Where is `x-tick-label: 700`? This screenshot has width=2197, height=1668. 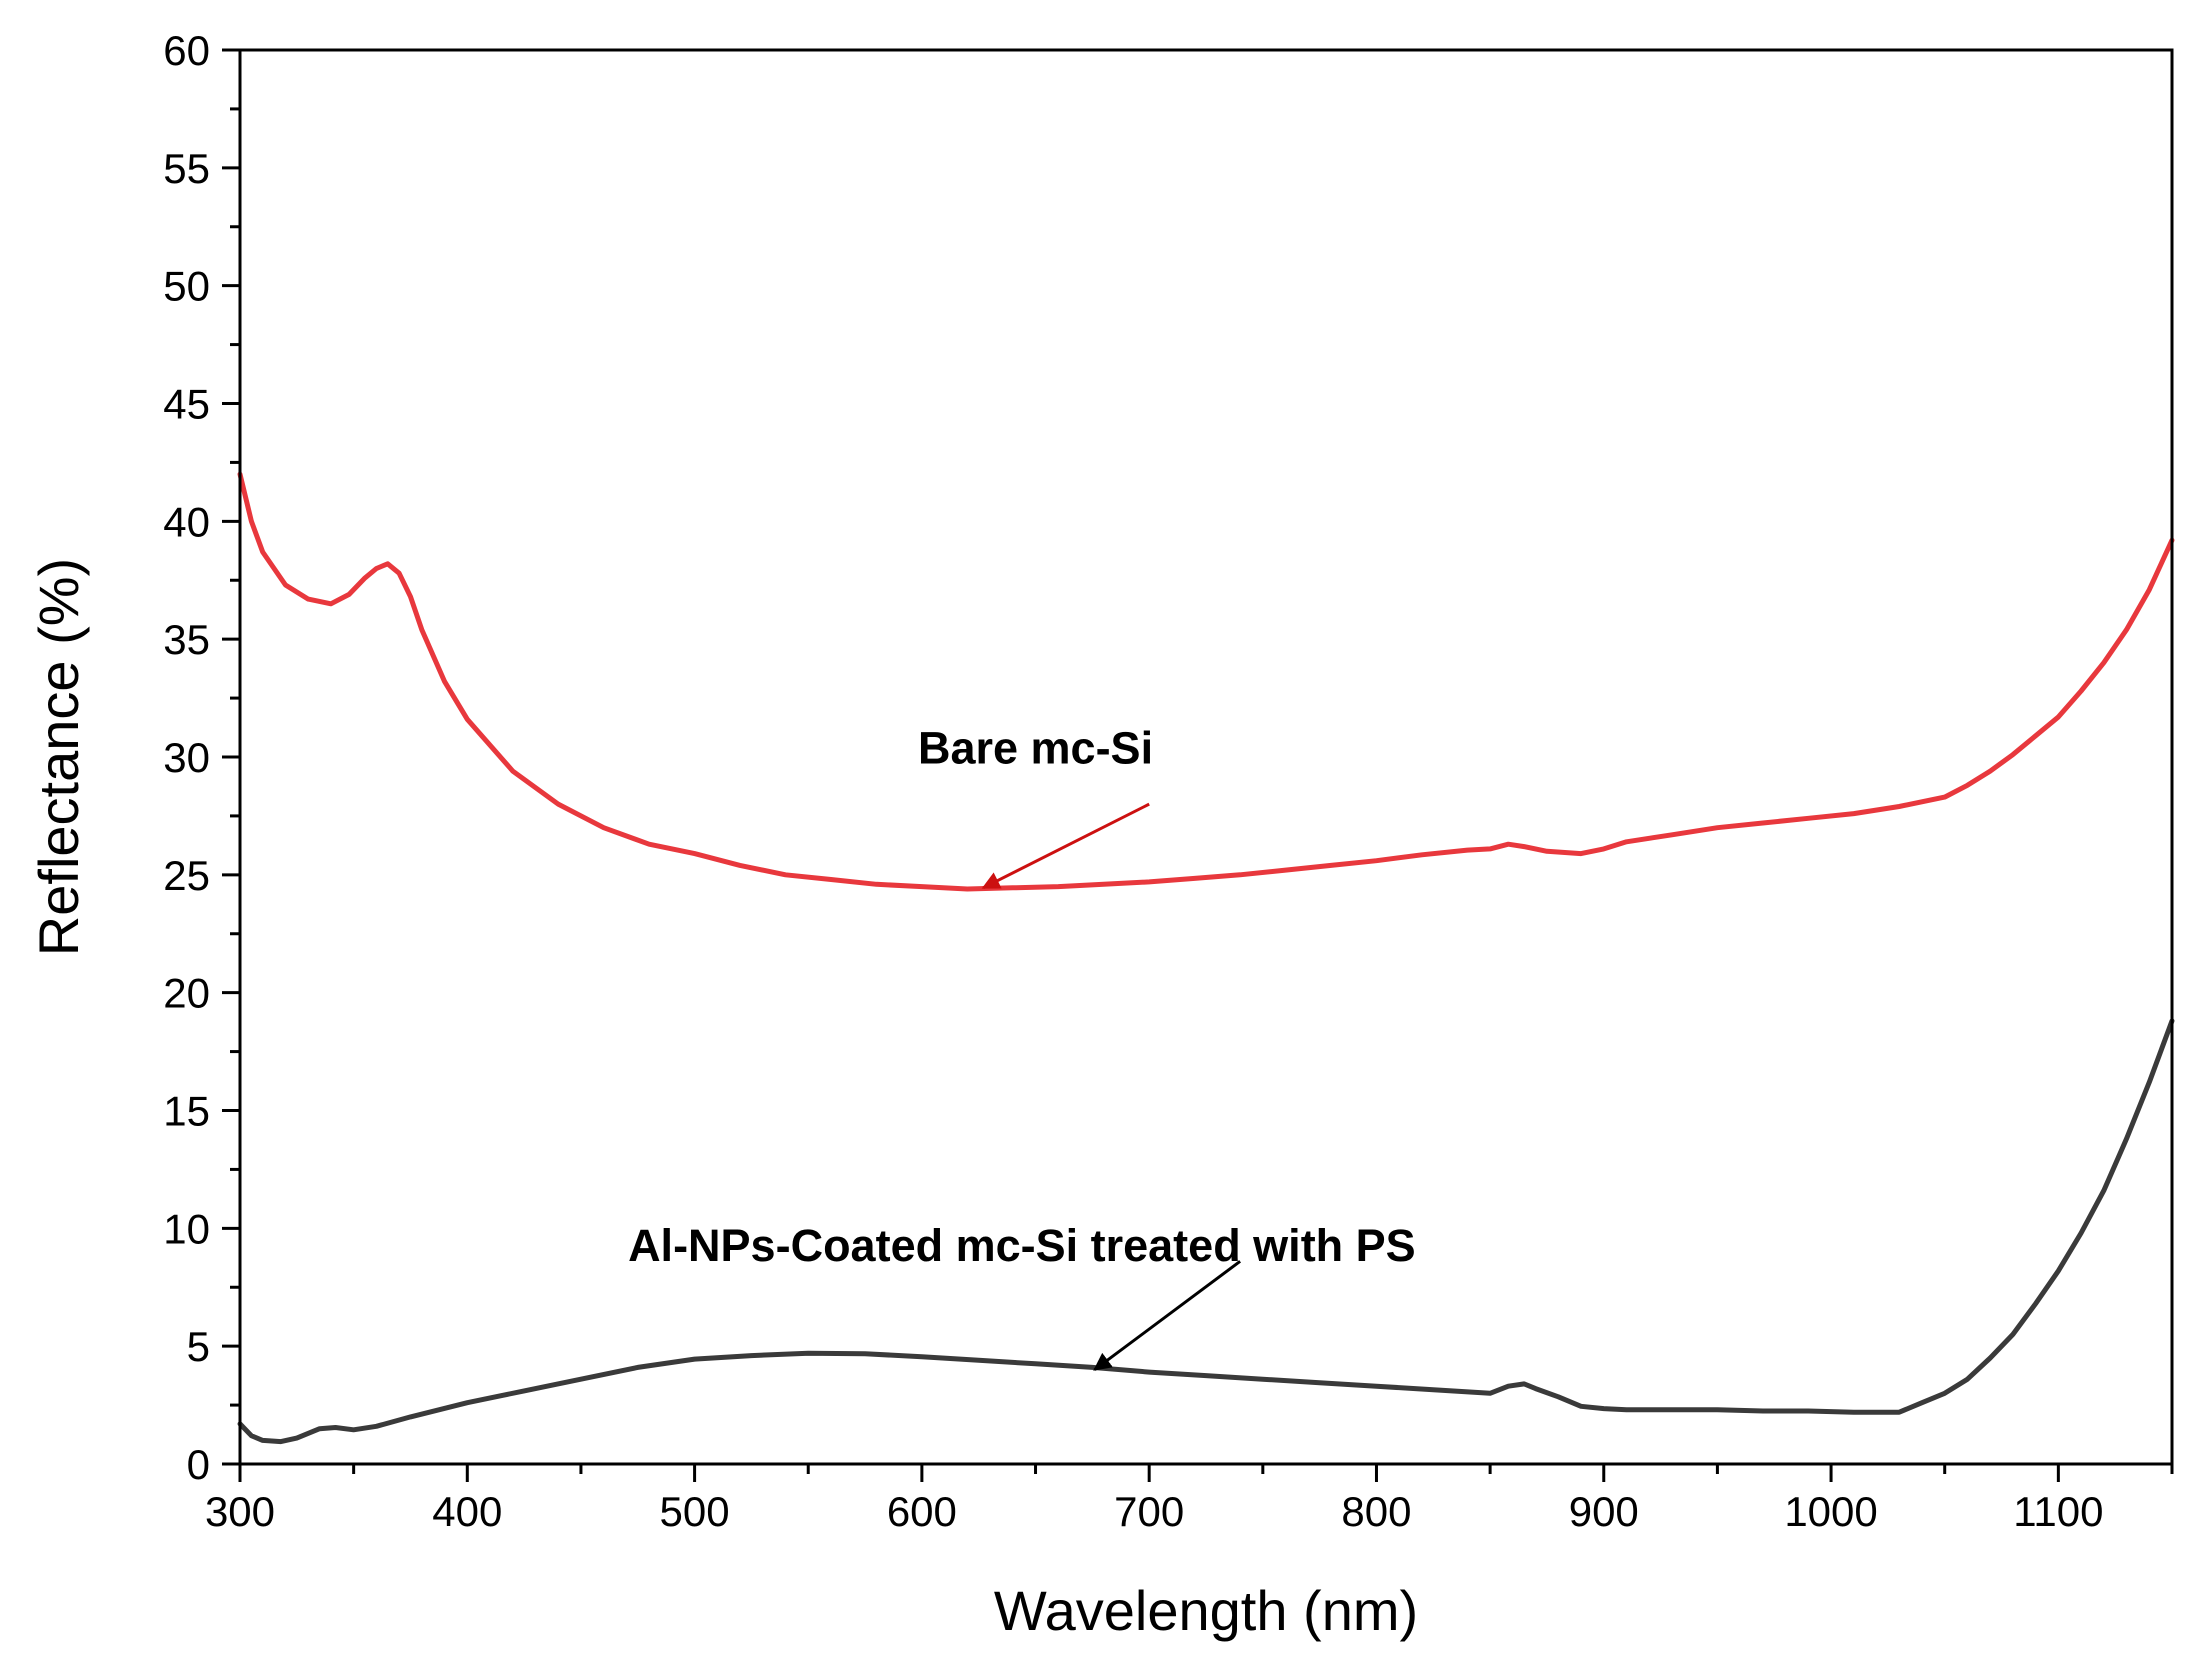 x-tick-label: 700 is located at coordinates (1149, 1511).